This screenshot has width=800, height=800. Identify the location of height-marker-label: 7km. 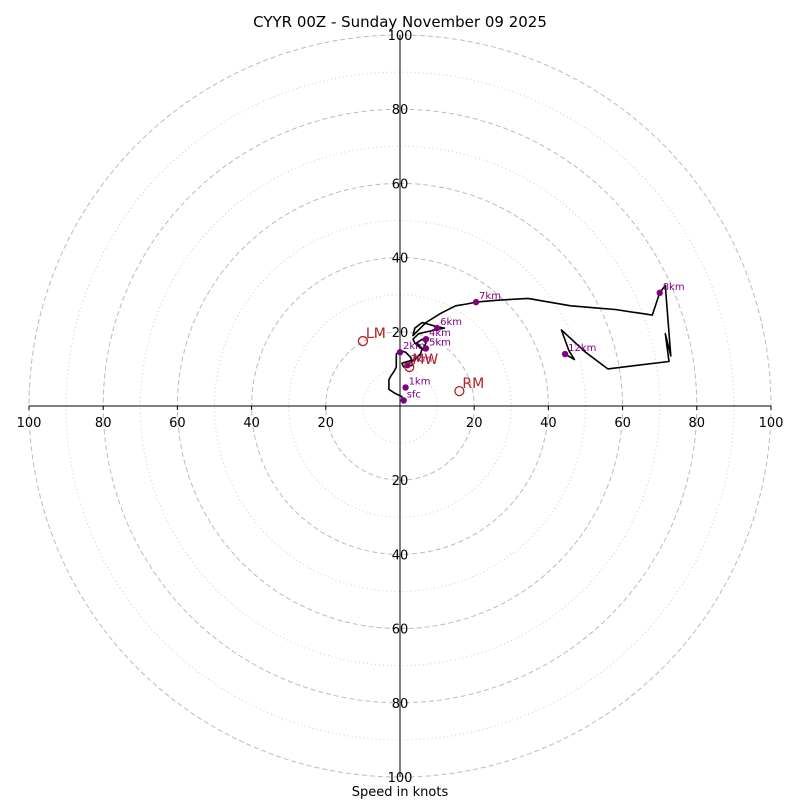
(490, 296).